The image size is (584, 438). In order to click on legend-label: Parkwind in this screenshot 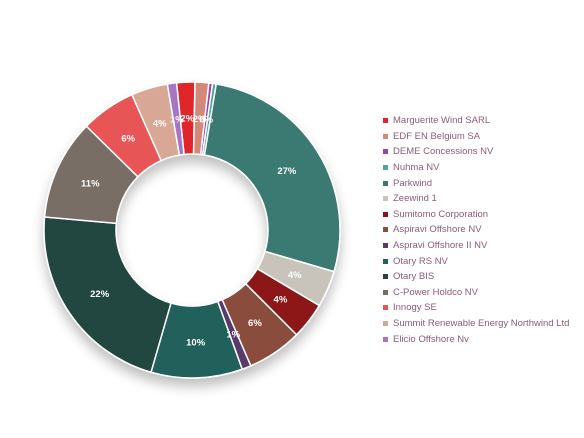, I will do `click(413, 183)`.